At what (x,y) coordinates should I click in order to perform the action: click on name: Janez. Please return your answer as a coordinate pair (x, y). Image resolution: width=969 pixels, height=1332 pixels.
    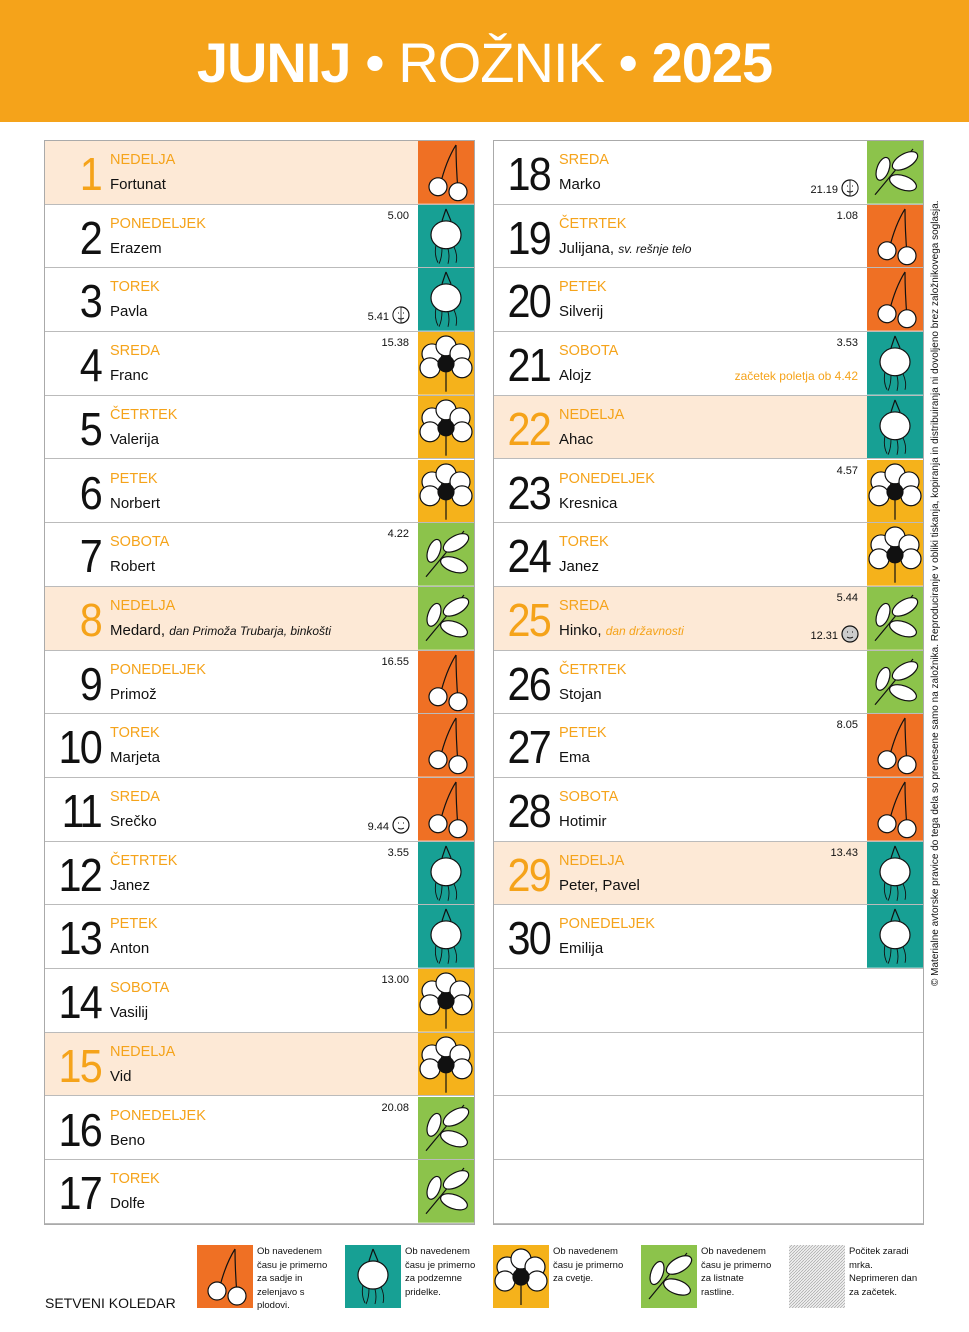
    Looking at the image, I should click on (579, 567).